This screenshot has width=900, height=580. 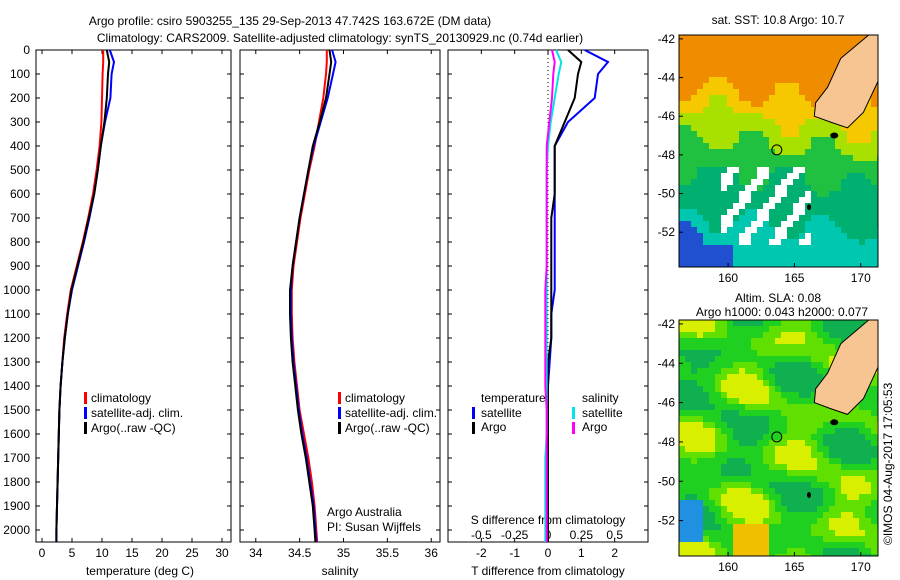 What do you see at coordinates (782, 312) in the screenshot?
I see `sla-map-title-2: Argo h1000: 0.043 h2000: 0.077` at bounding box center [782, 312].